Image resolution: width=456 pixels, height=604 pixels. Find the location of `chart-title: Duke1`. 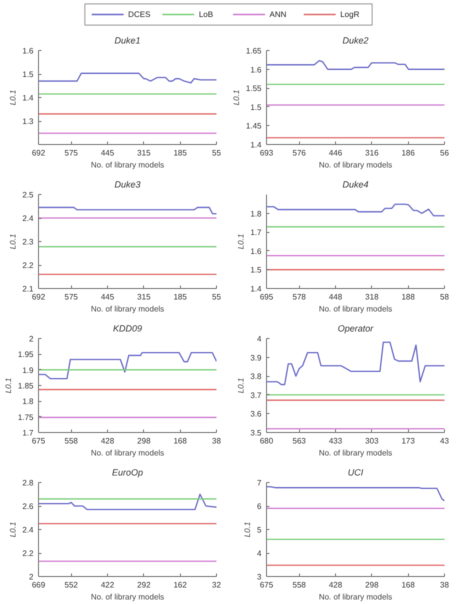

chart-title: Duke1 is located at coordinates (127, 41).